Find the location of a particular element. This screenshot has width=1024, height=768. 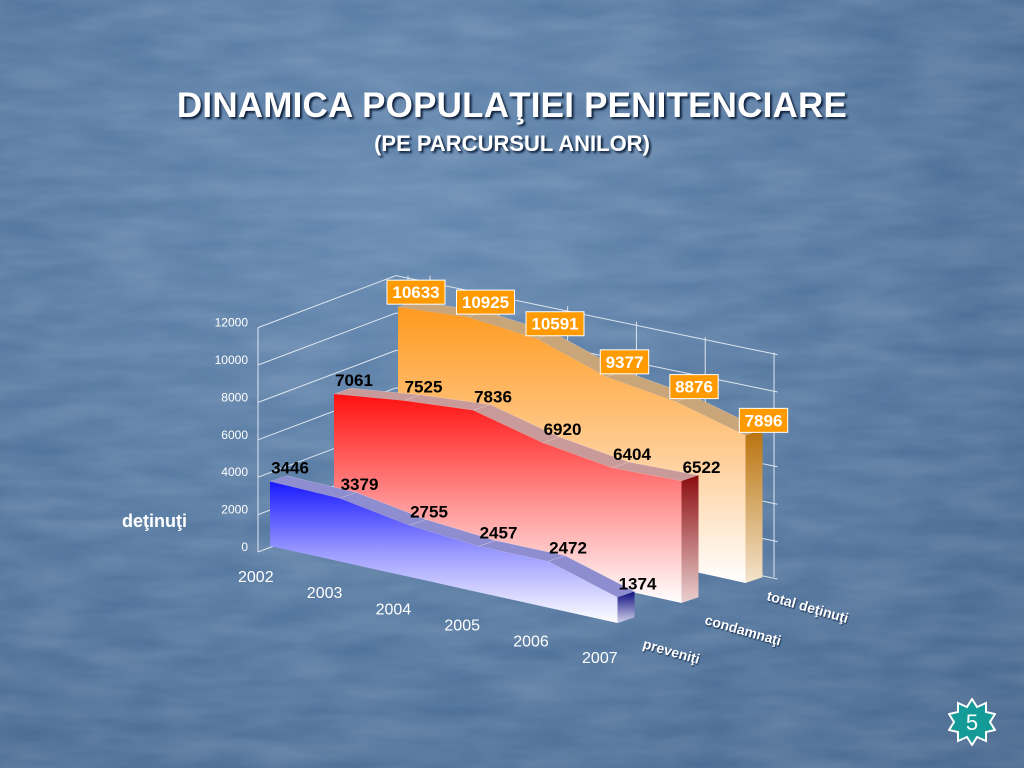

series-axis-label: preveniţi is located at coordinates (671, 651).